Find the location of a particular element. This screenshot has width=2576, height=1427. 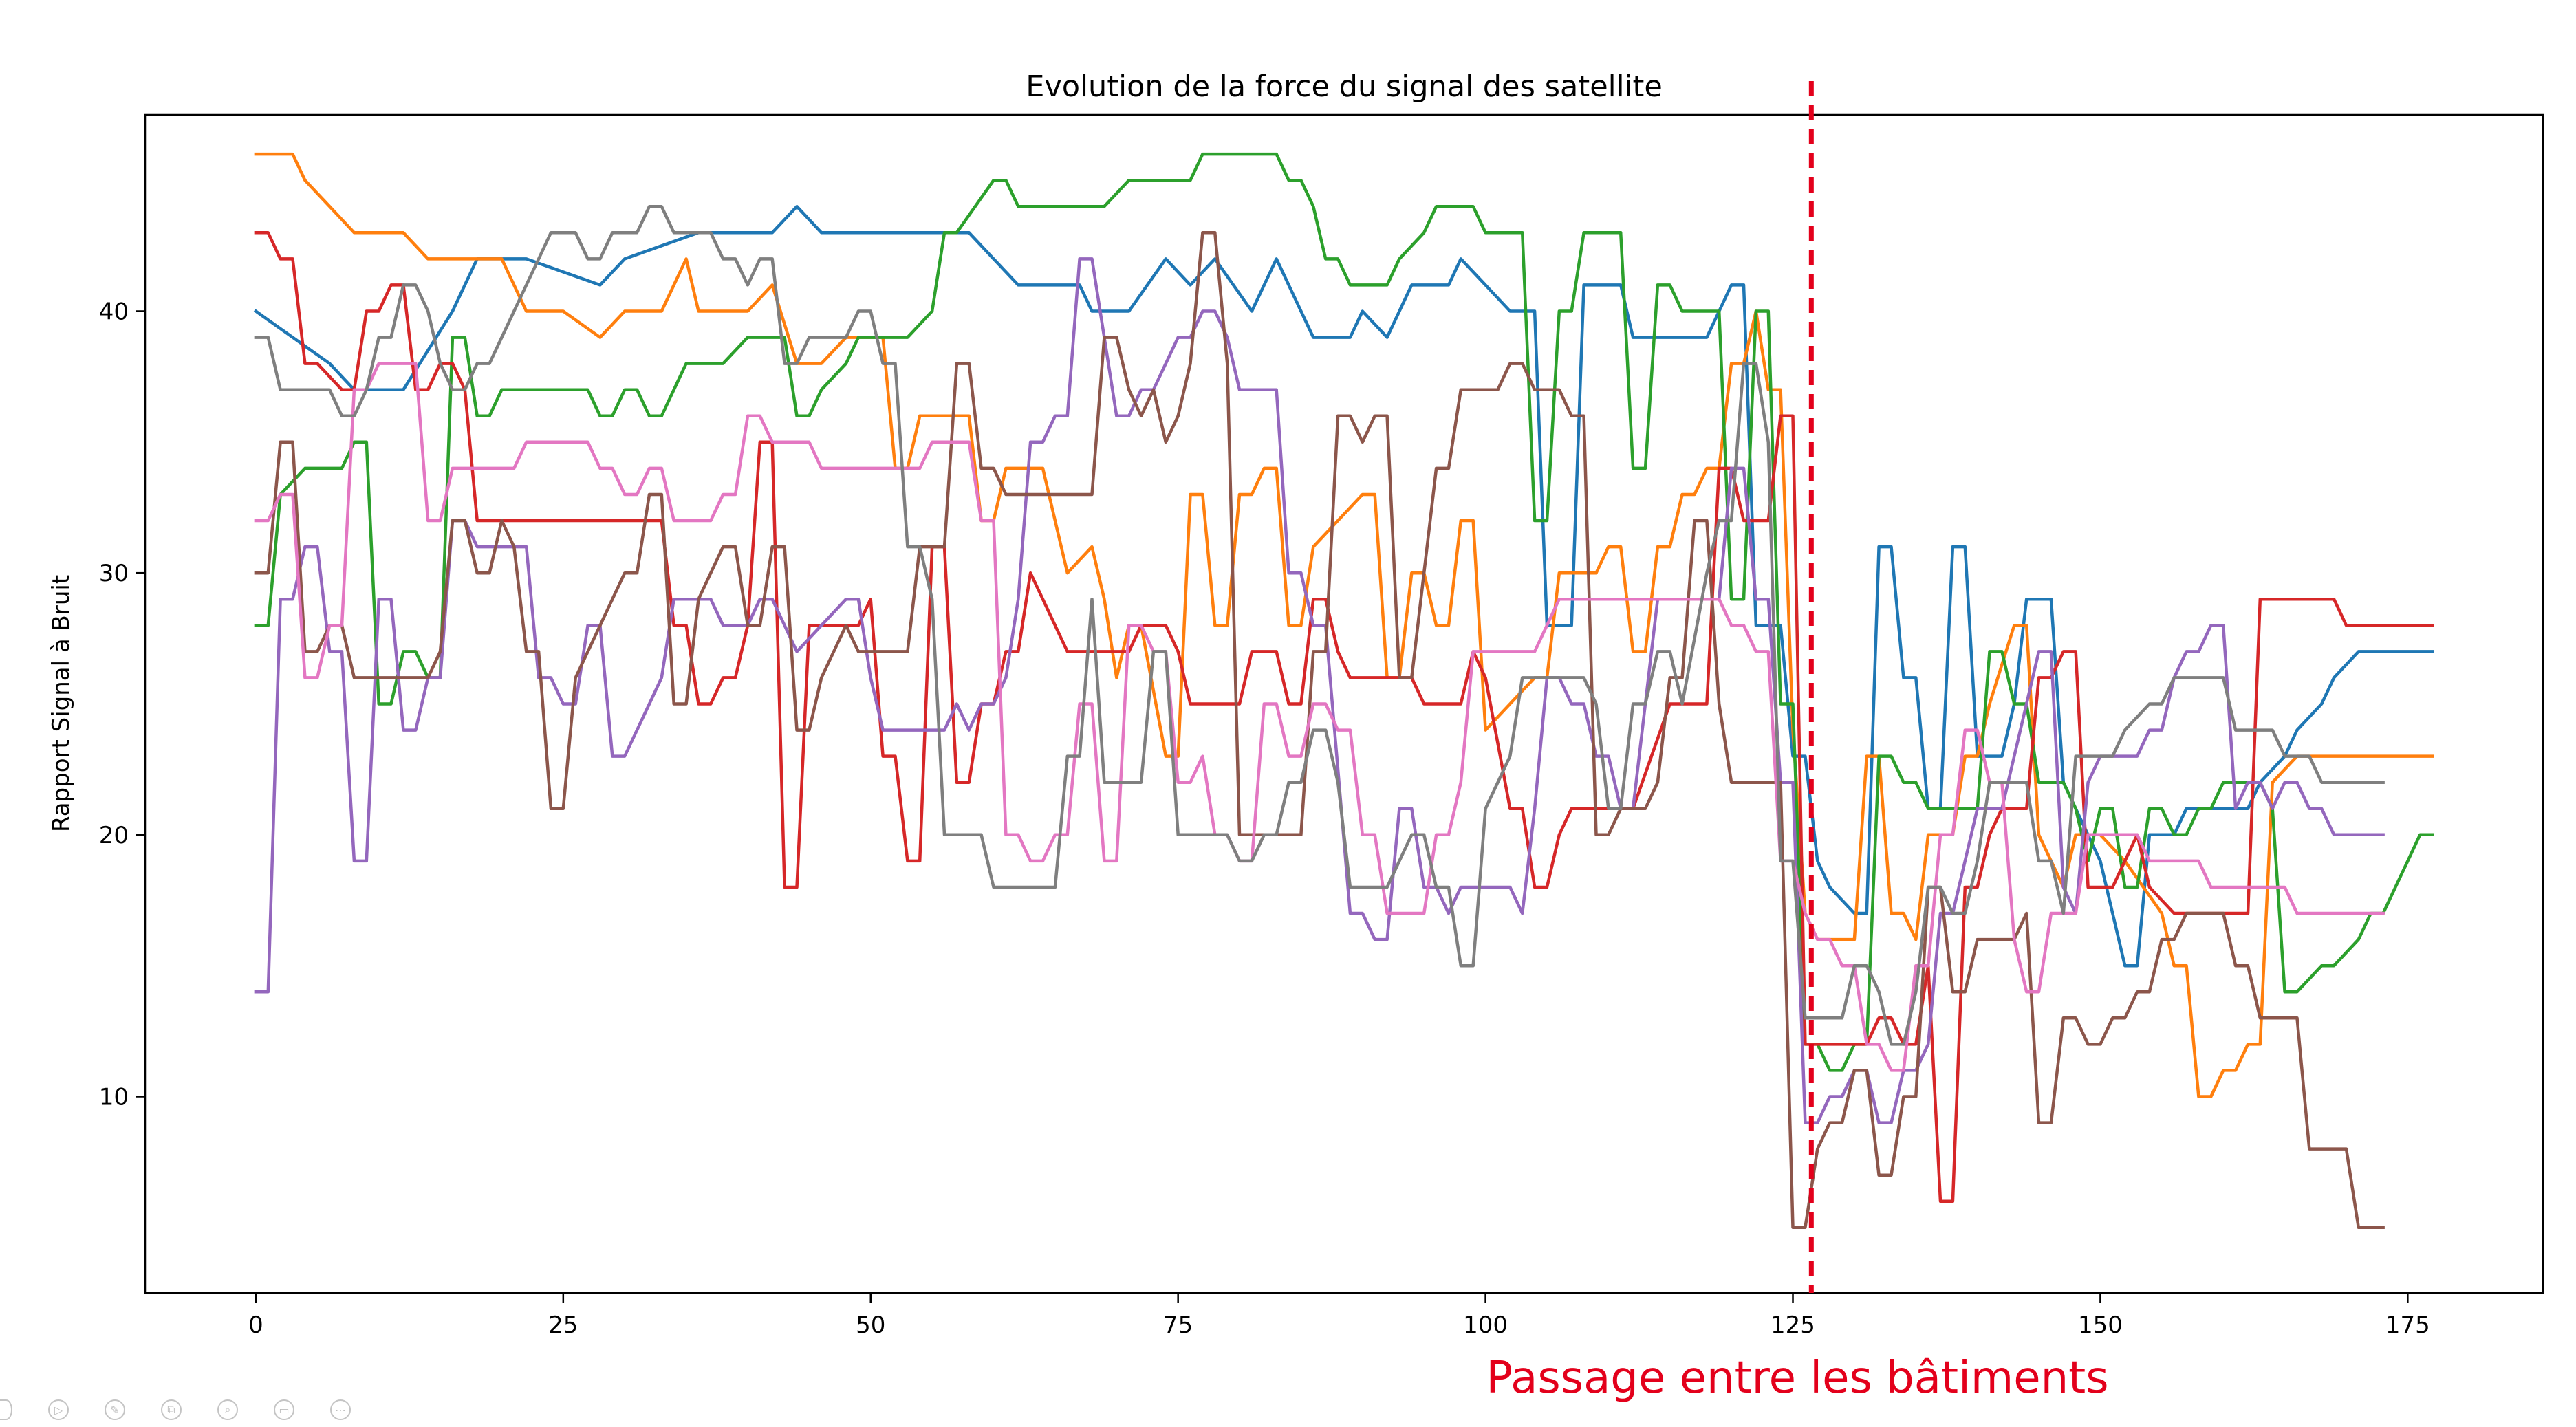

subtitles-icon: ▭ is located at coordinates (284, 1409).